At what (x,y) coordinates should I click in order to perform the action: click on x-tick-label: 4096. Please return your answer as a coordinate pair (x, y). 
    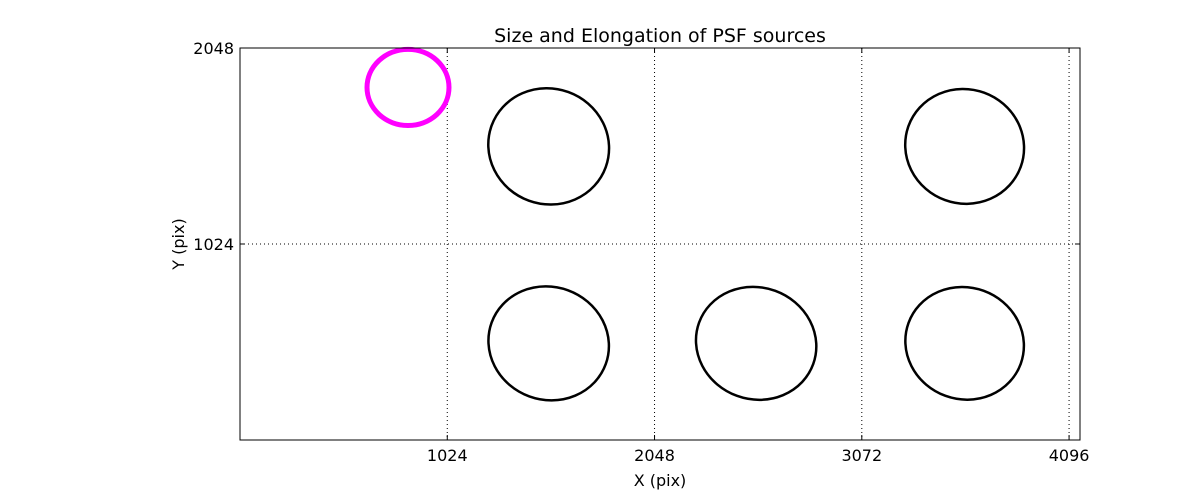
    Looking at the image, I should click on (1069, 455).